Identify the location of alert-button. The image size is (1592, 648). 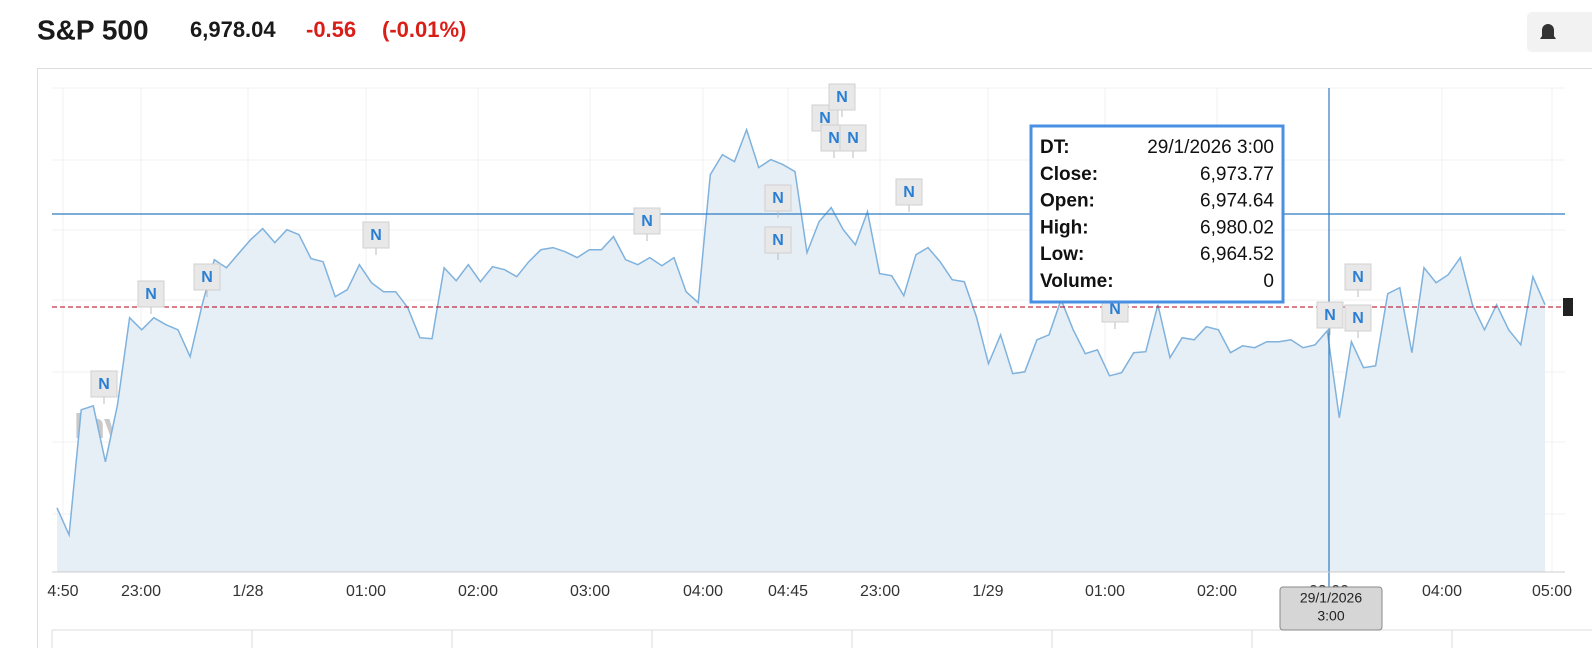
(1559, 32).